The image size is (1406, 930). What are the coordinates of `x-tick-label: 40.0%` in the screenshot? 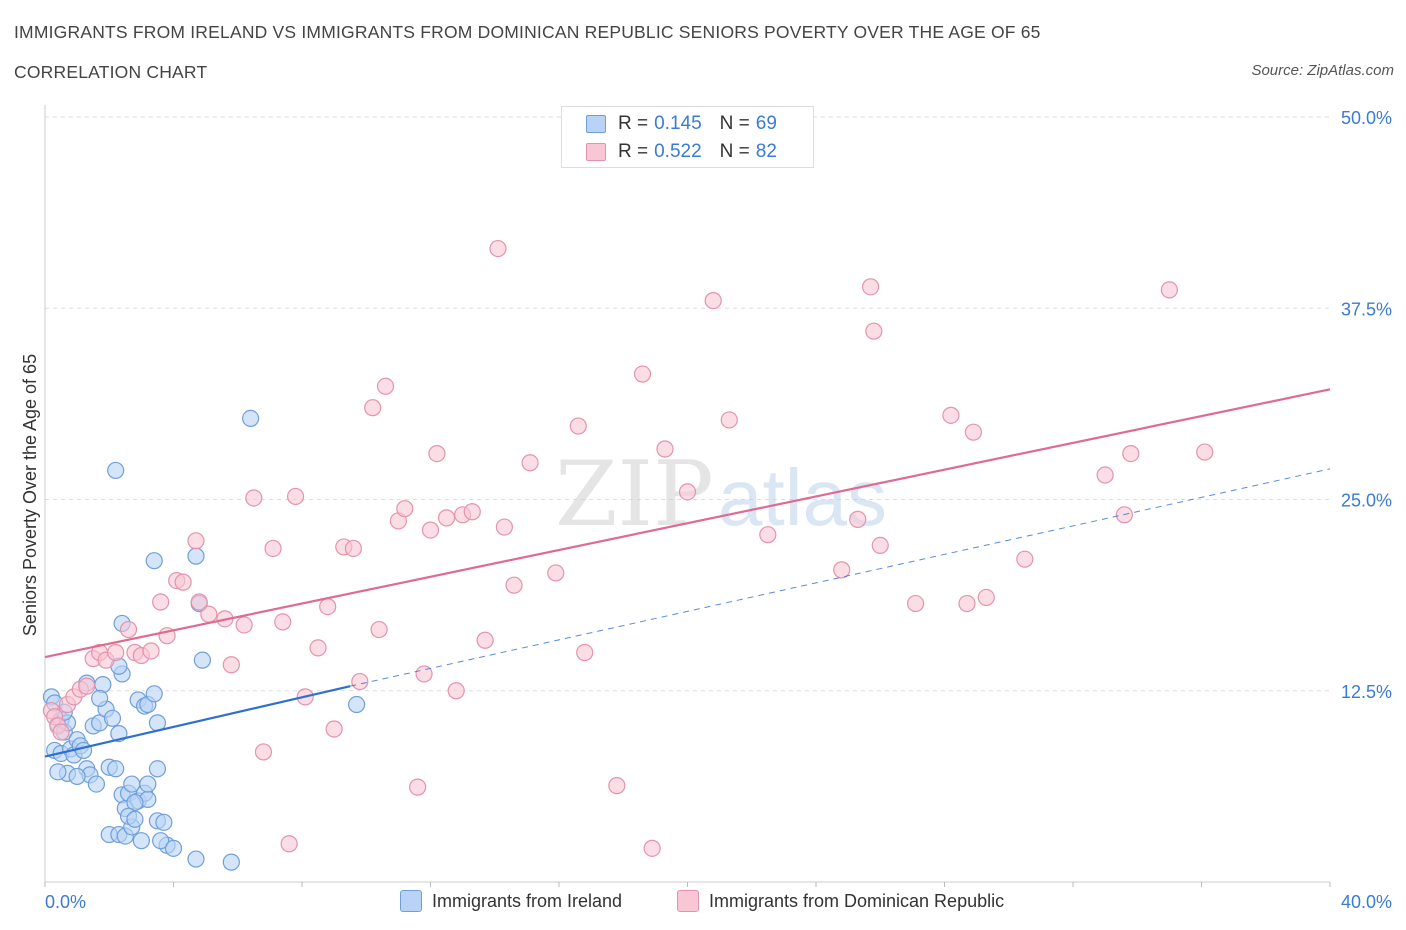 It's located at (1366, 902).